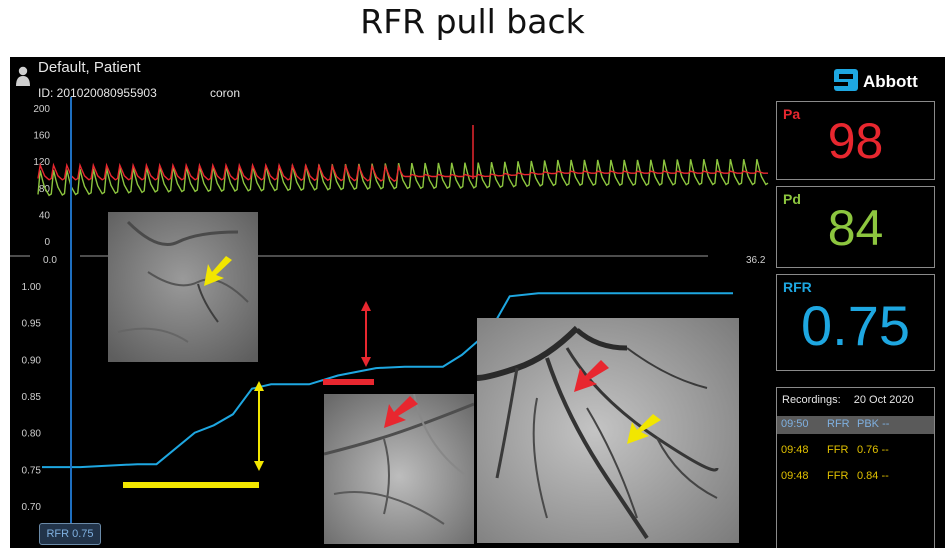 The width and height of the screenshot is (945, 548). I want to click on pressure-waveforms, so click(403, 178).